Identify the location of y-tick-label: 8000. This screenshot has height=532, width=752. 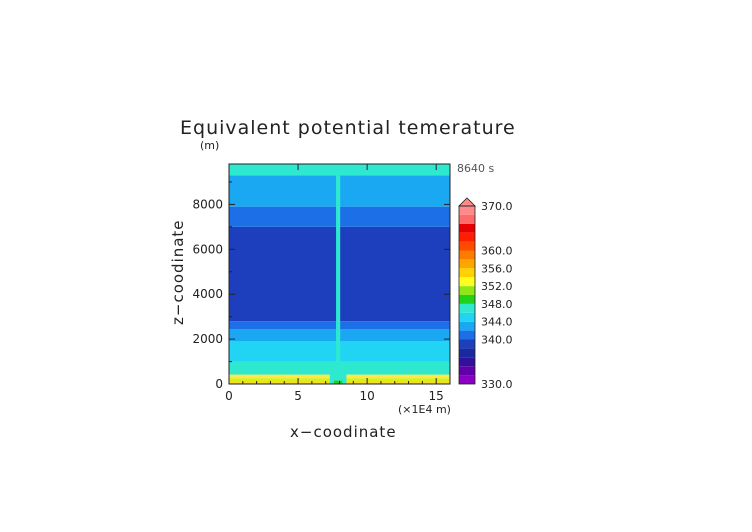
(207, 204).